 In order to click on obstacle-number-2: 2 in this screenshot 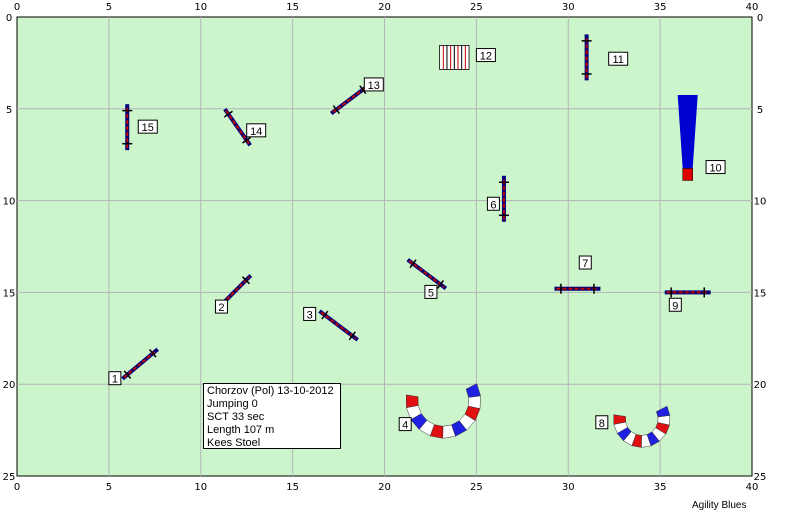, I will do `click(221, 306)`.